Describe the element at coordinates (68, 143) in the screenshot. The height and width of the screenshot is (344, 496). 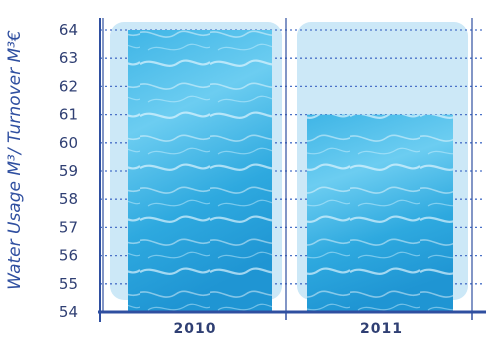
I see `y-tick-label-60: 60` at that location.